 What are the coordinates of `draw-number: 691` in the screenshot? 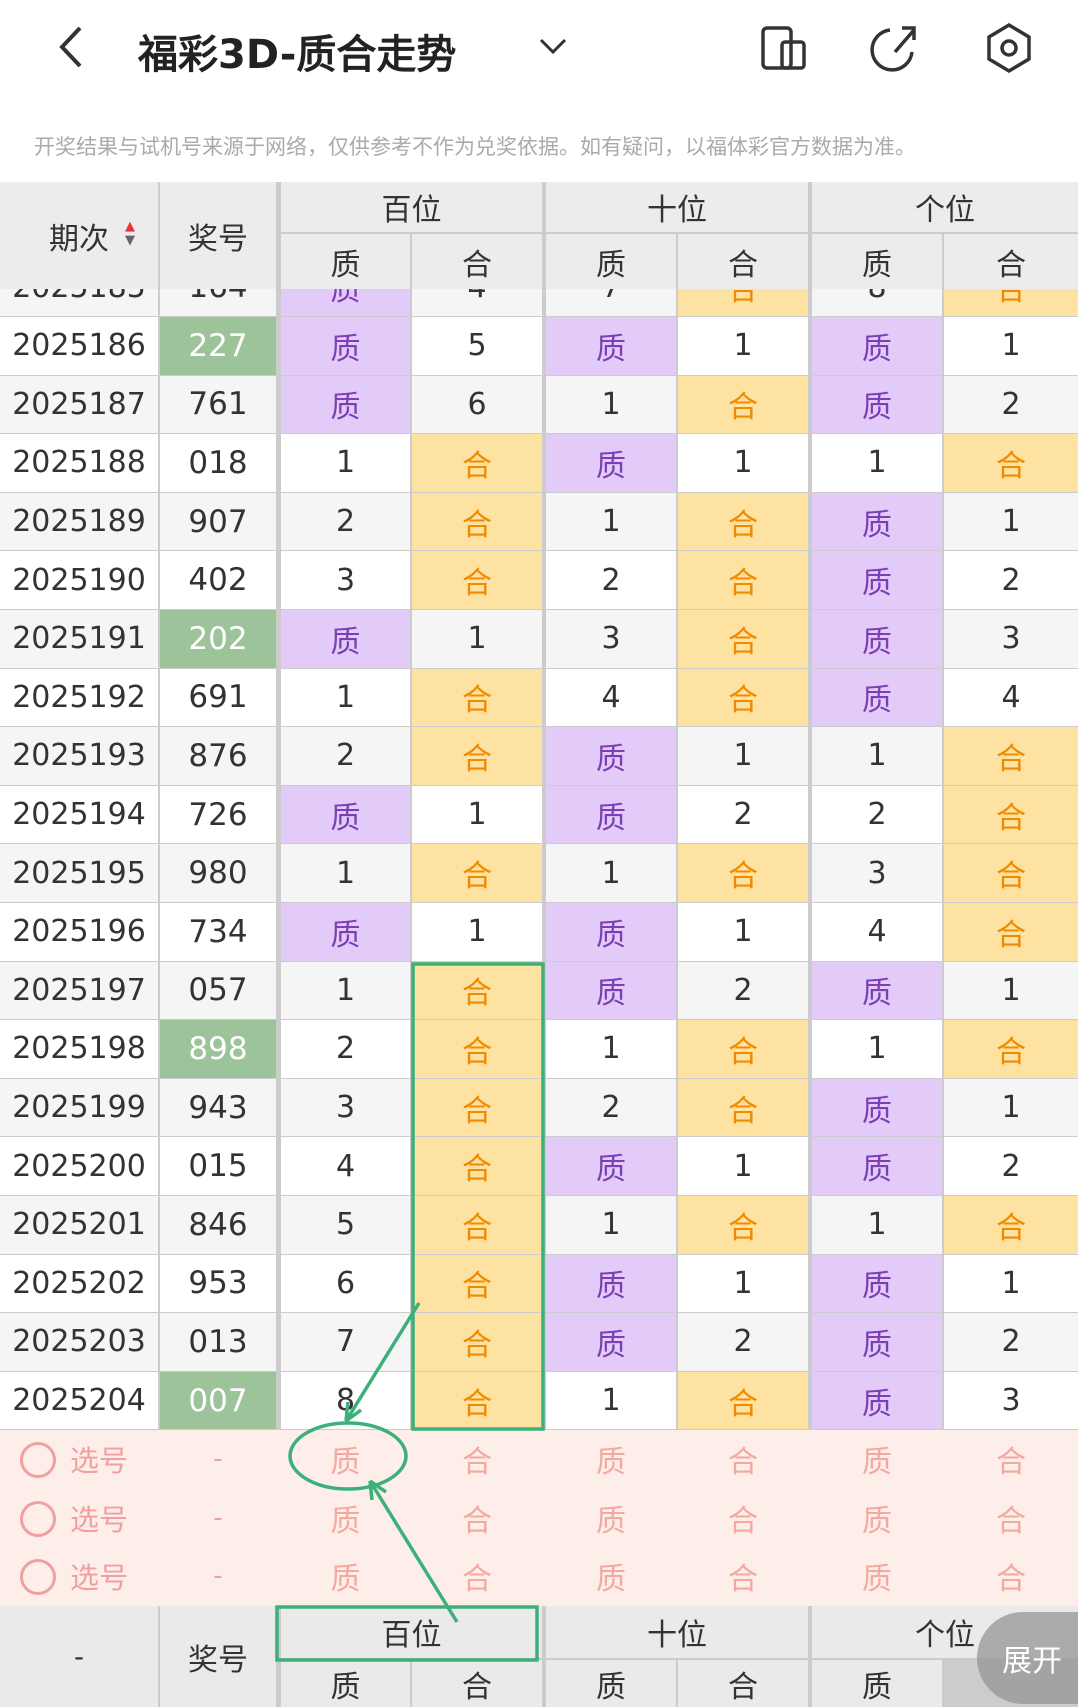 It's located at (218, 697).